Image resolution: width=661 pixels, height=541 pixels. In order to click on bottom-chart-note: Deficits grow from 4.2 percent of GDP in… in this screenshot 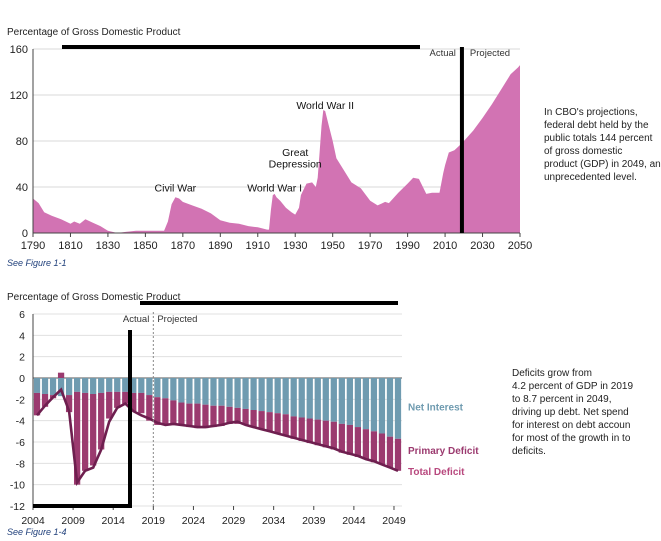, I will do `click(573, 412)`.